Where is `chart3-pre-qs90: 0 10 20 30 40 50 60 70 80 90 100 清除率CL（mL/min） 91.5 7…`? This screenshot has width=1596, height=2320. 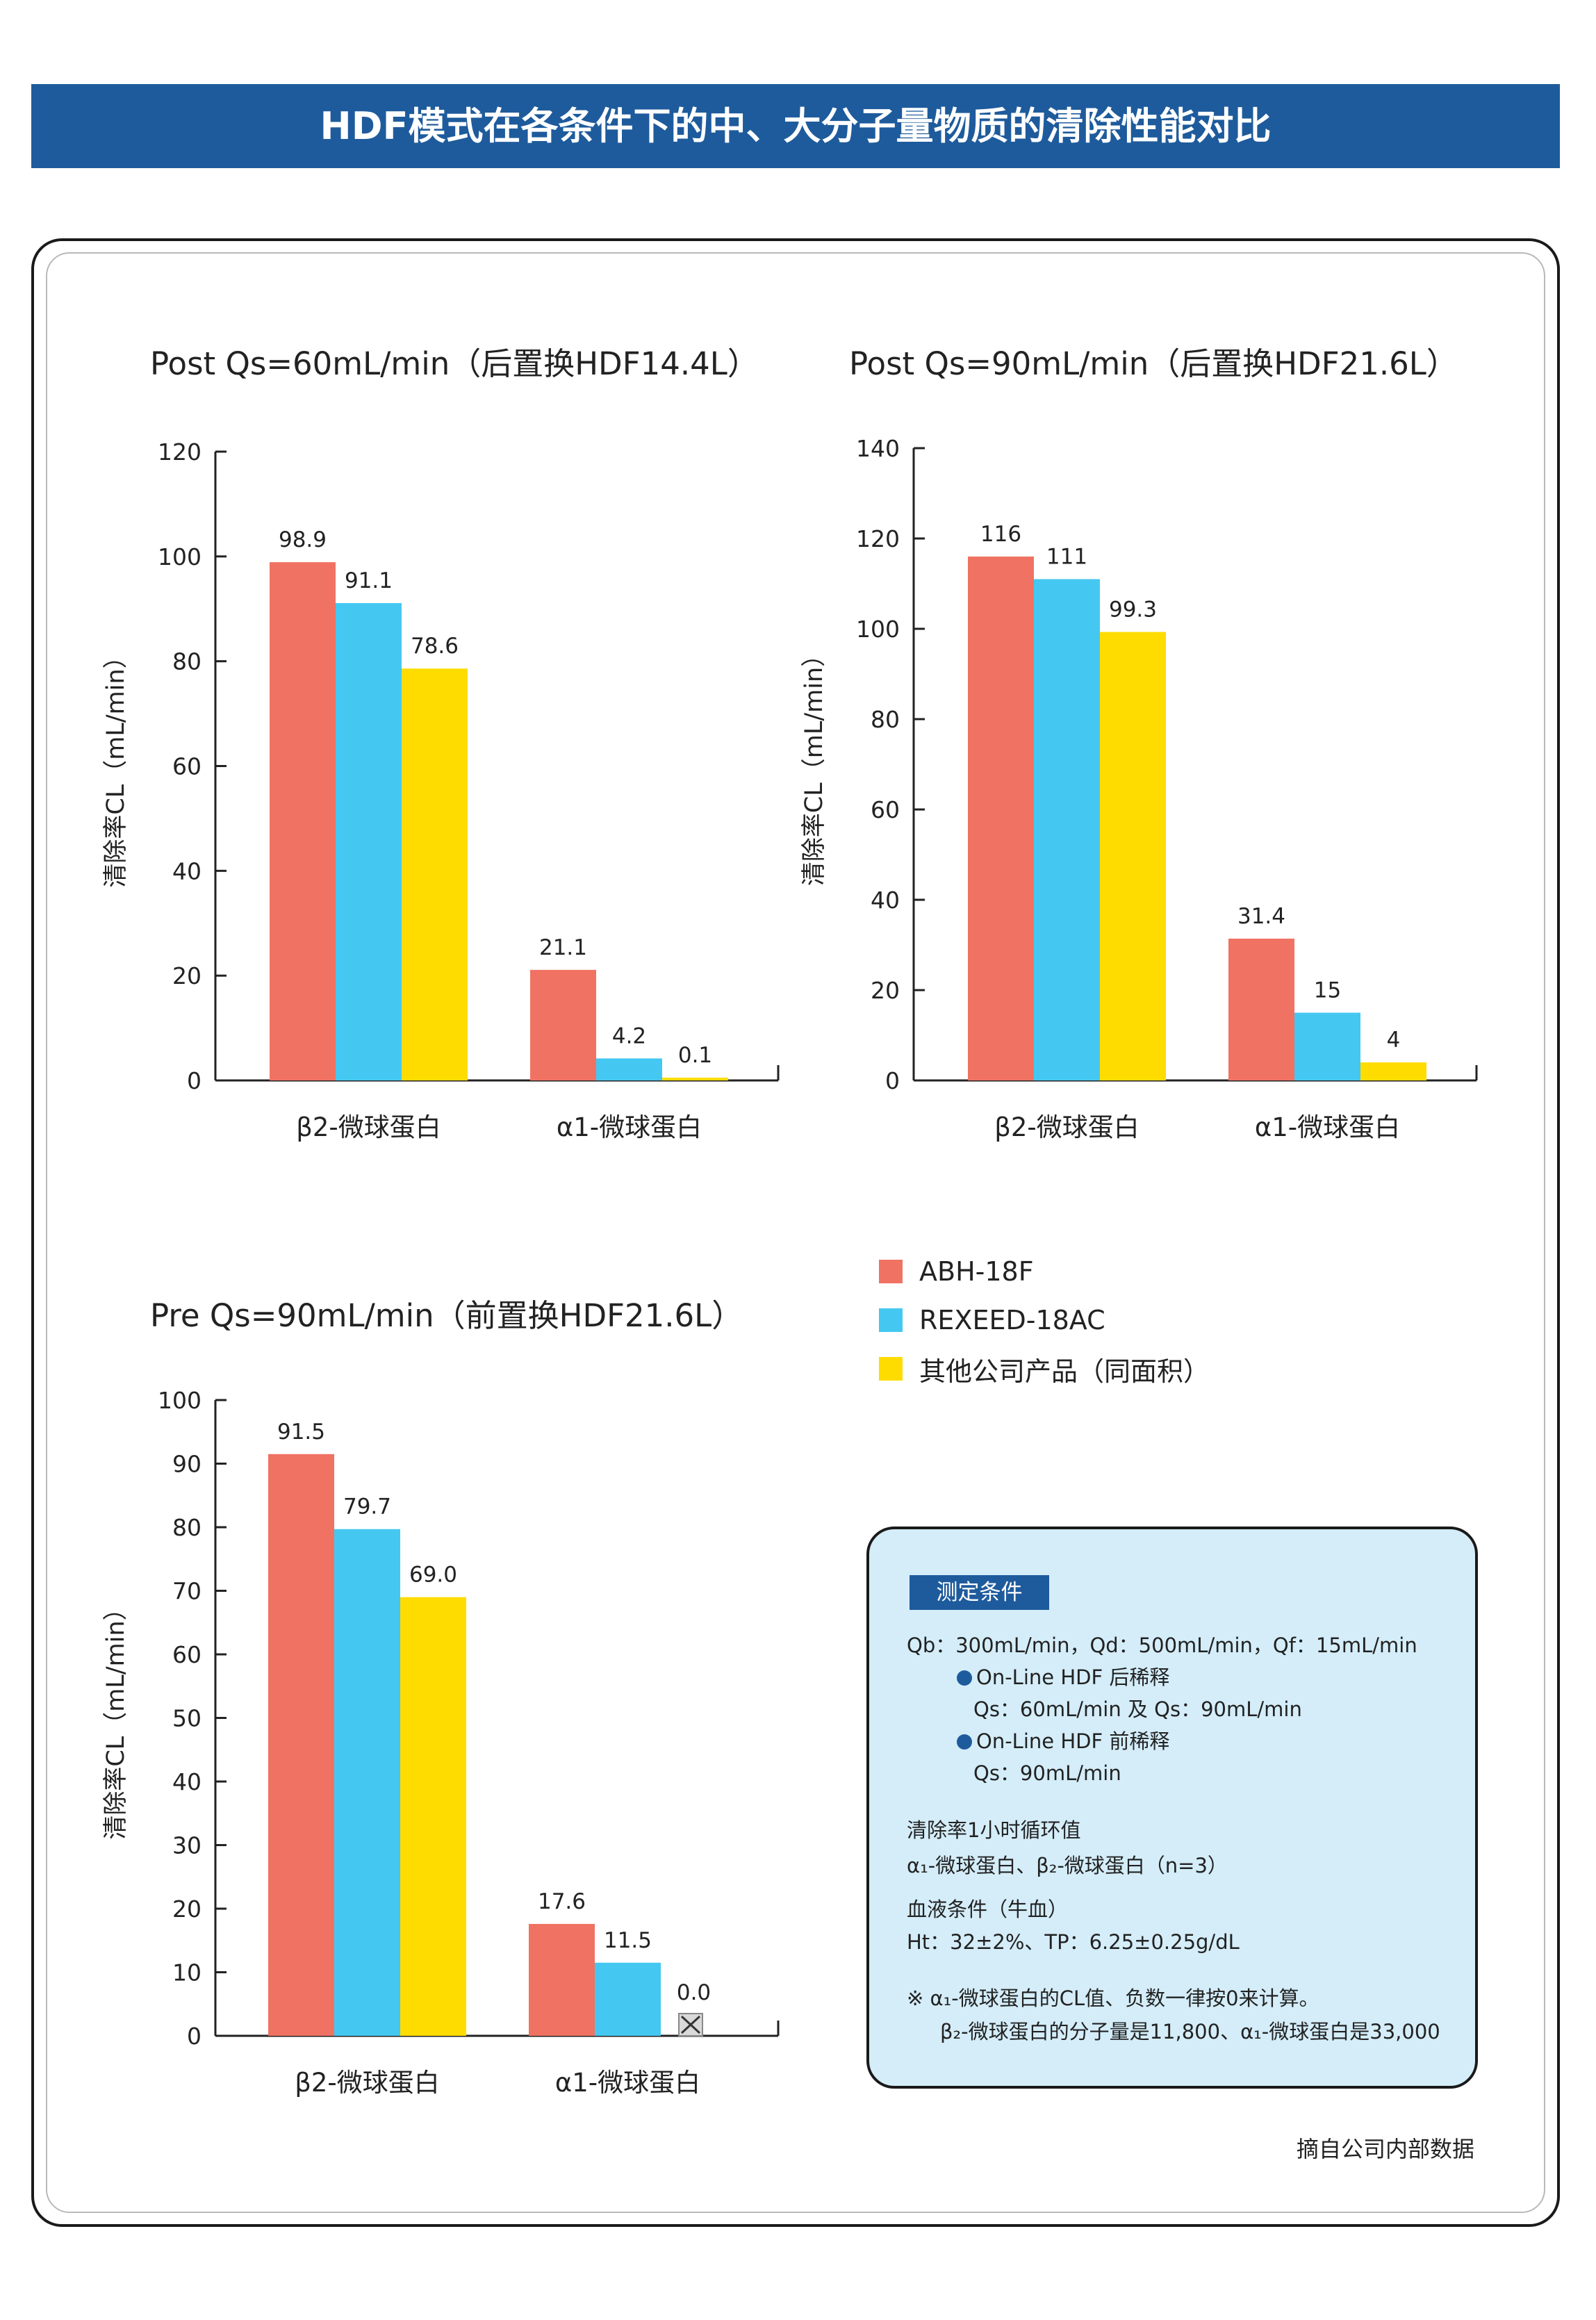
chart3-pre-qs90: 0 10 20 30 40 50 60 70 80 90 100 清除率CL（mL/min） 91.5 7… is located at coordinates (441, 1742).